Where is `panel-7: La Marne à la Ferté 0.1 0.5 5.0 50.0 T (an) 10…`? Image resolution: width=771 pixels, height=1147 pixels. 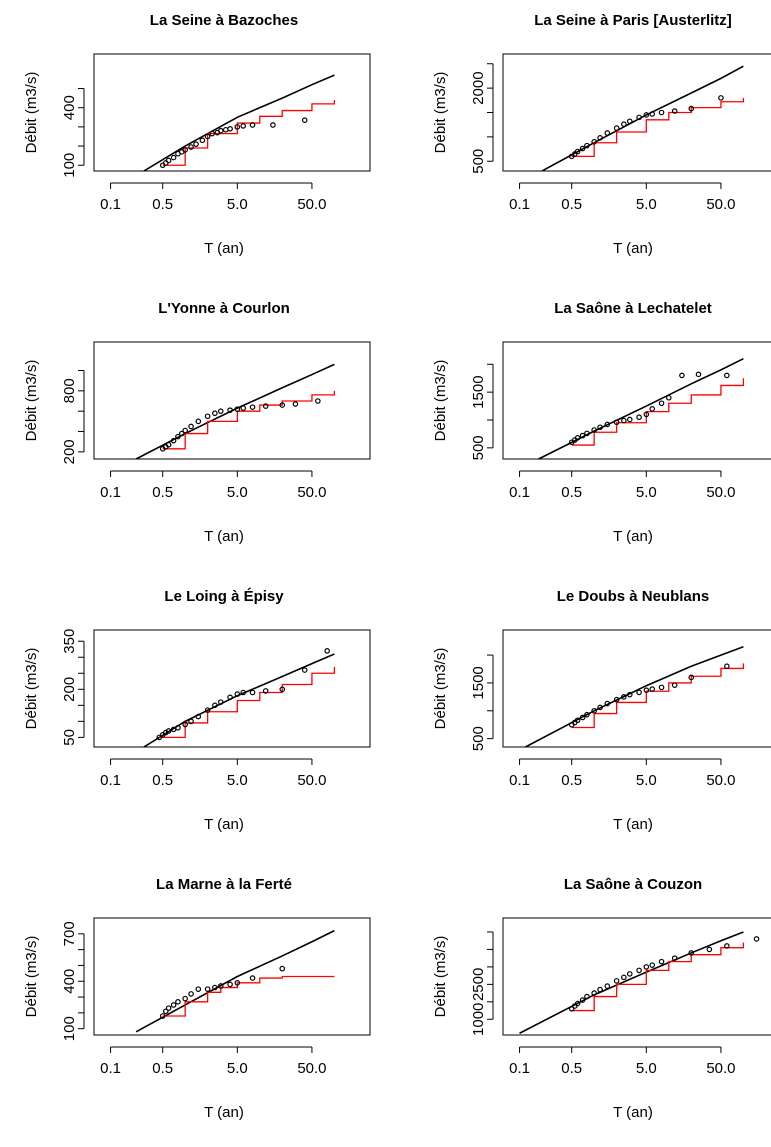
panel-7: La Marne à la Ferté 0.1 0.5 5.0 50.0 T (an) 10… is located at coordinates (197, 998).